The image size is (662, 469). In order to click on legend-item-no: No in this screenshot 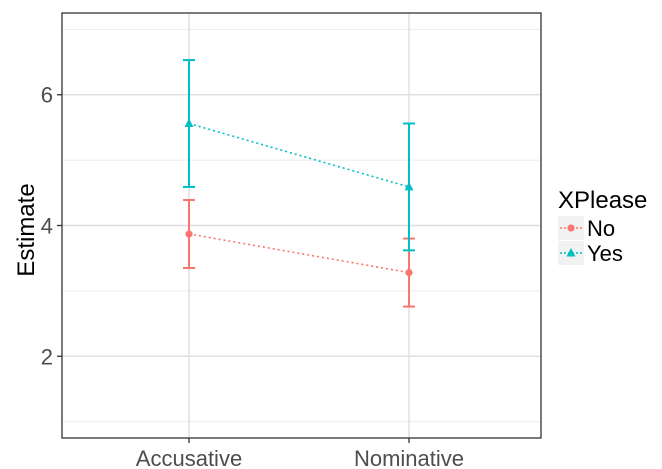, I will do `click(586, 228)`.